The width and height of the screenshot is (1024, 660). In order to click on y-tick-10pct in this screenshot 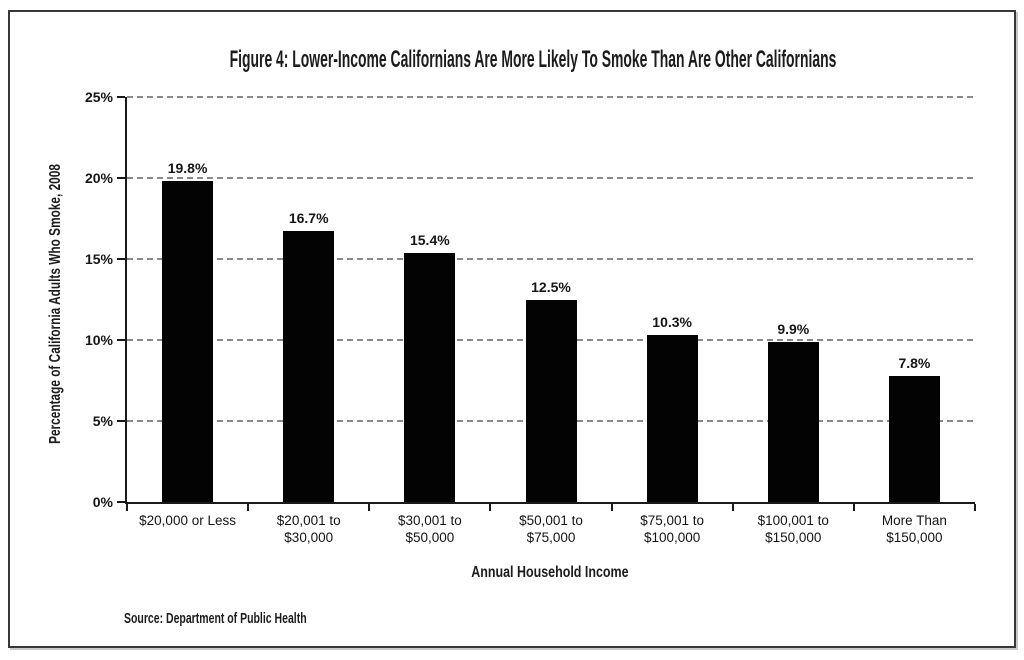, I will do `click(121, 340)`.